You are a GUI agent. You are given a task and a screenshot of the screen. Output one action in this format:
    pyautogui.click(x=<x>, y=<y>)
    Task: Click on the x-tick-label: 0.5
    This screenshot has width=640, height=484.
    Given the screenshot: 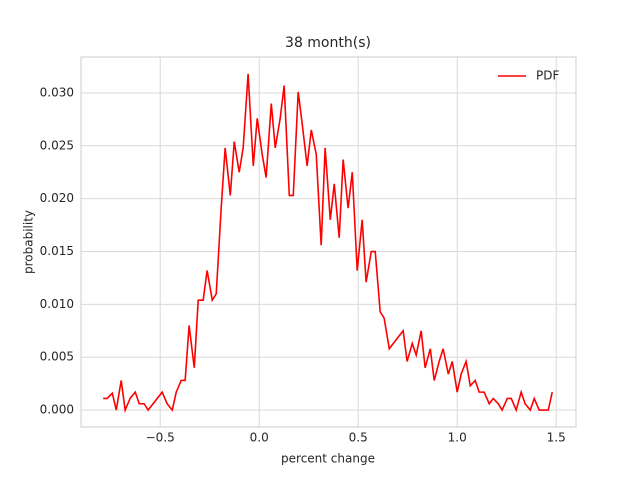 What is the action you would take?
    pyautogui.click(x=358, y=438)
    